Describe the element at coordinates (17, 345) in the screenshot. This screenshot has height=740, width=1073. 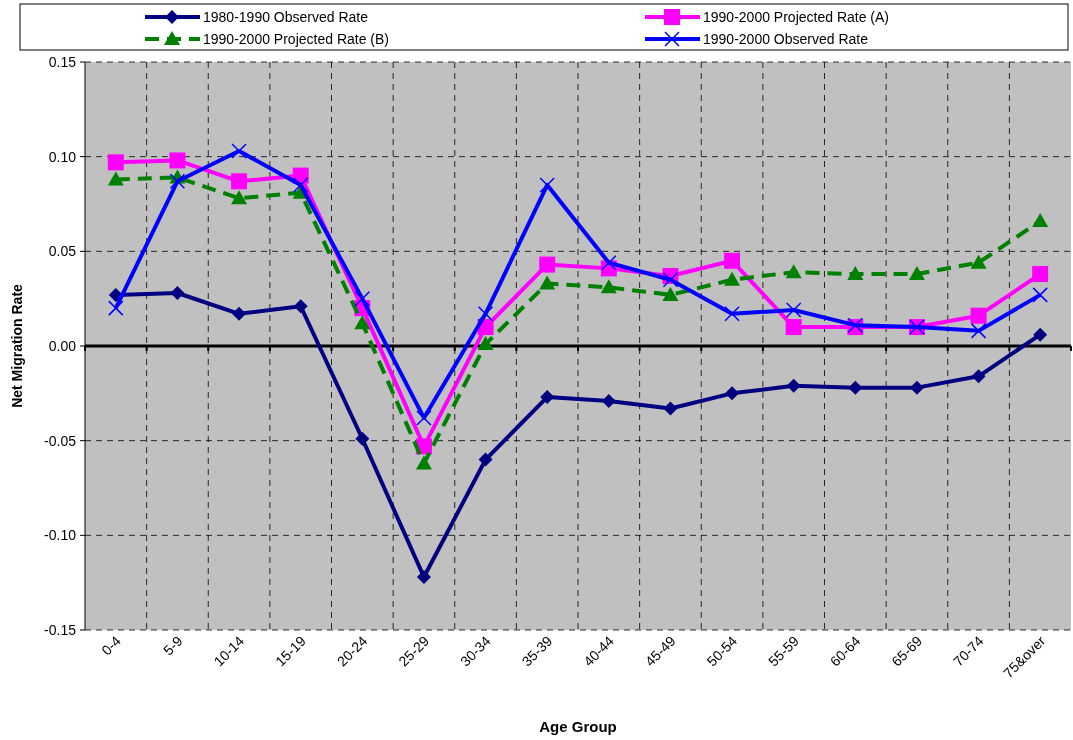
I see `y-axis-title: Net Migration Rate` at that location.